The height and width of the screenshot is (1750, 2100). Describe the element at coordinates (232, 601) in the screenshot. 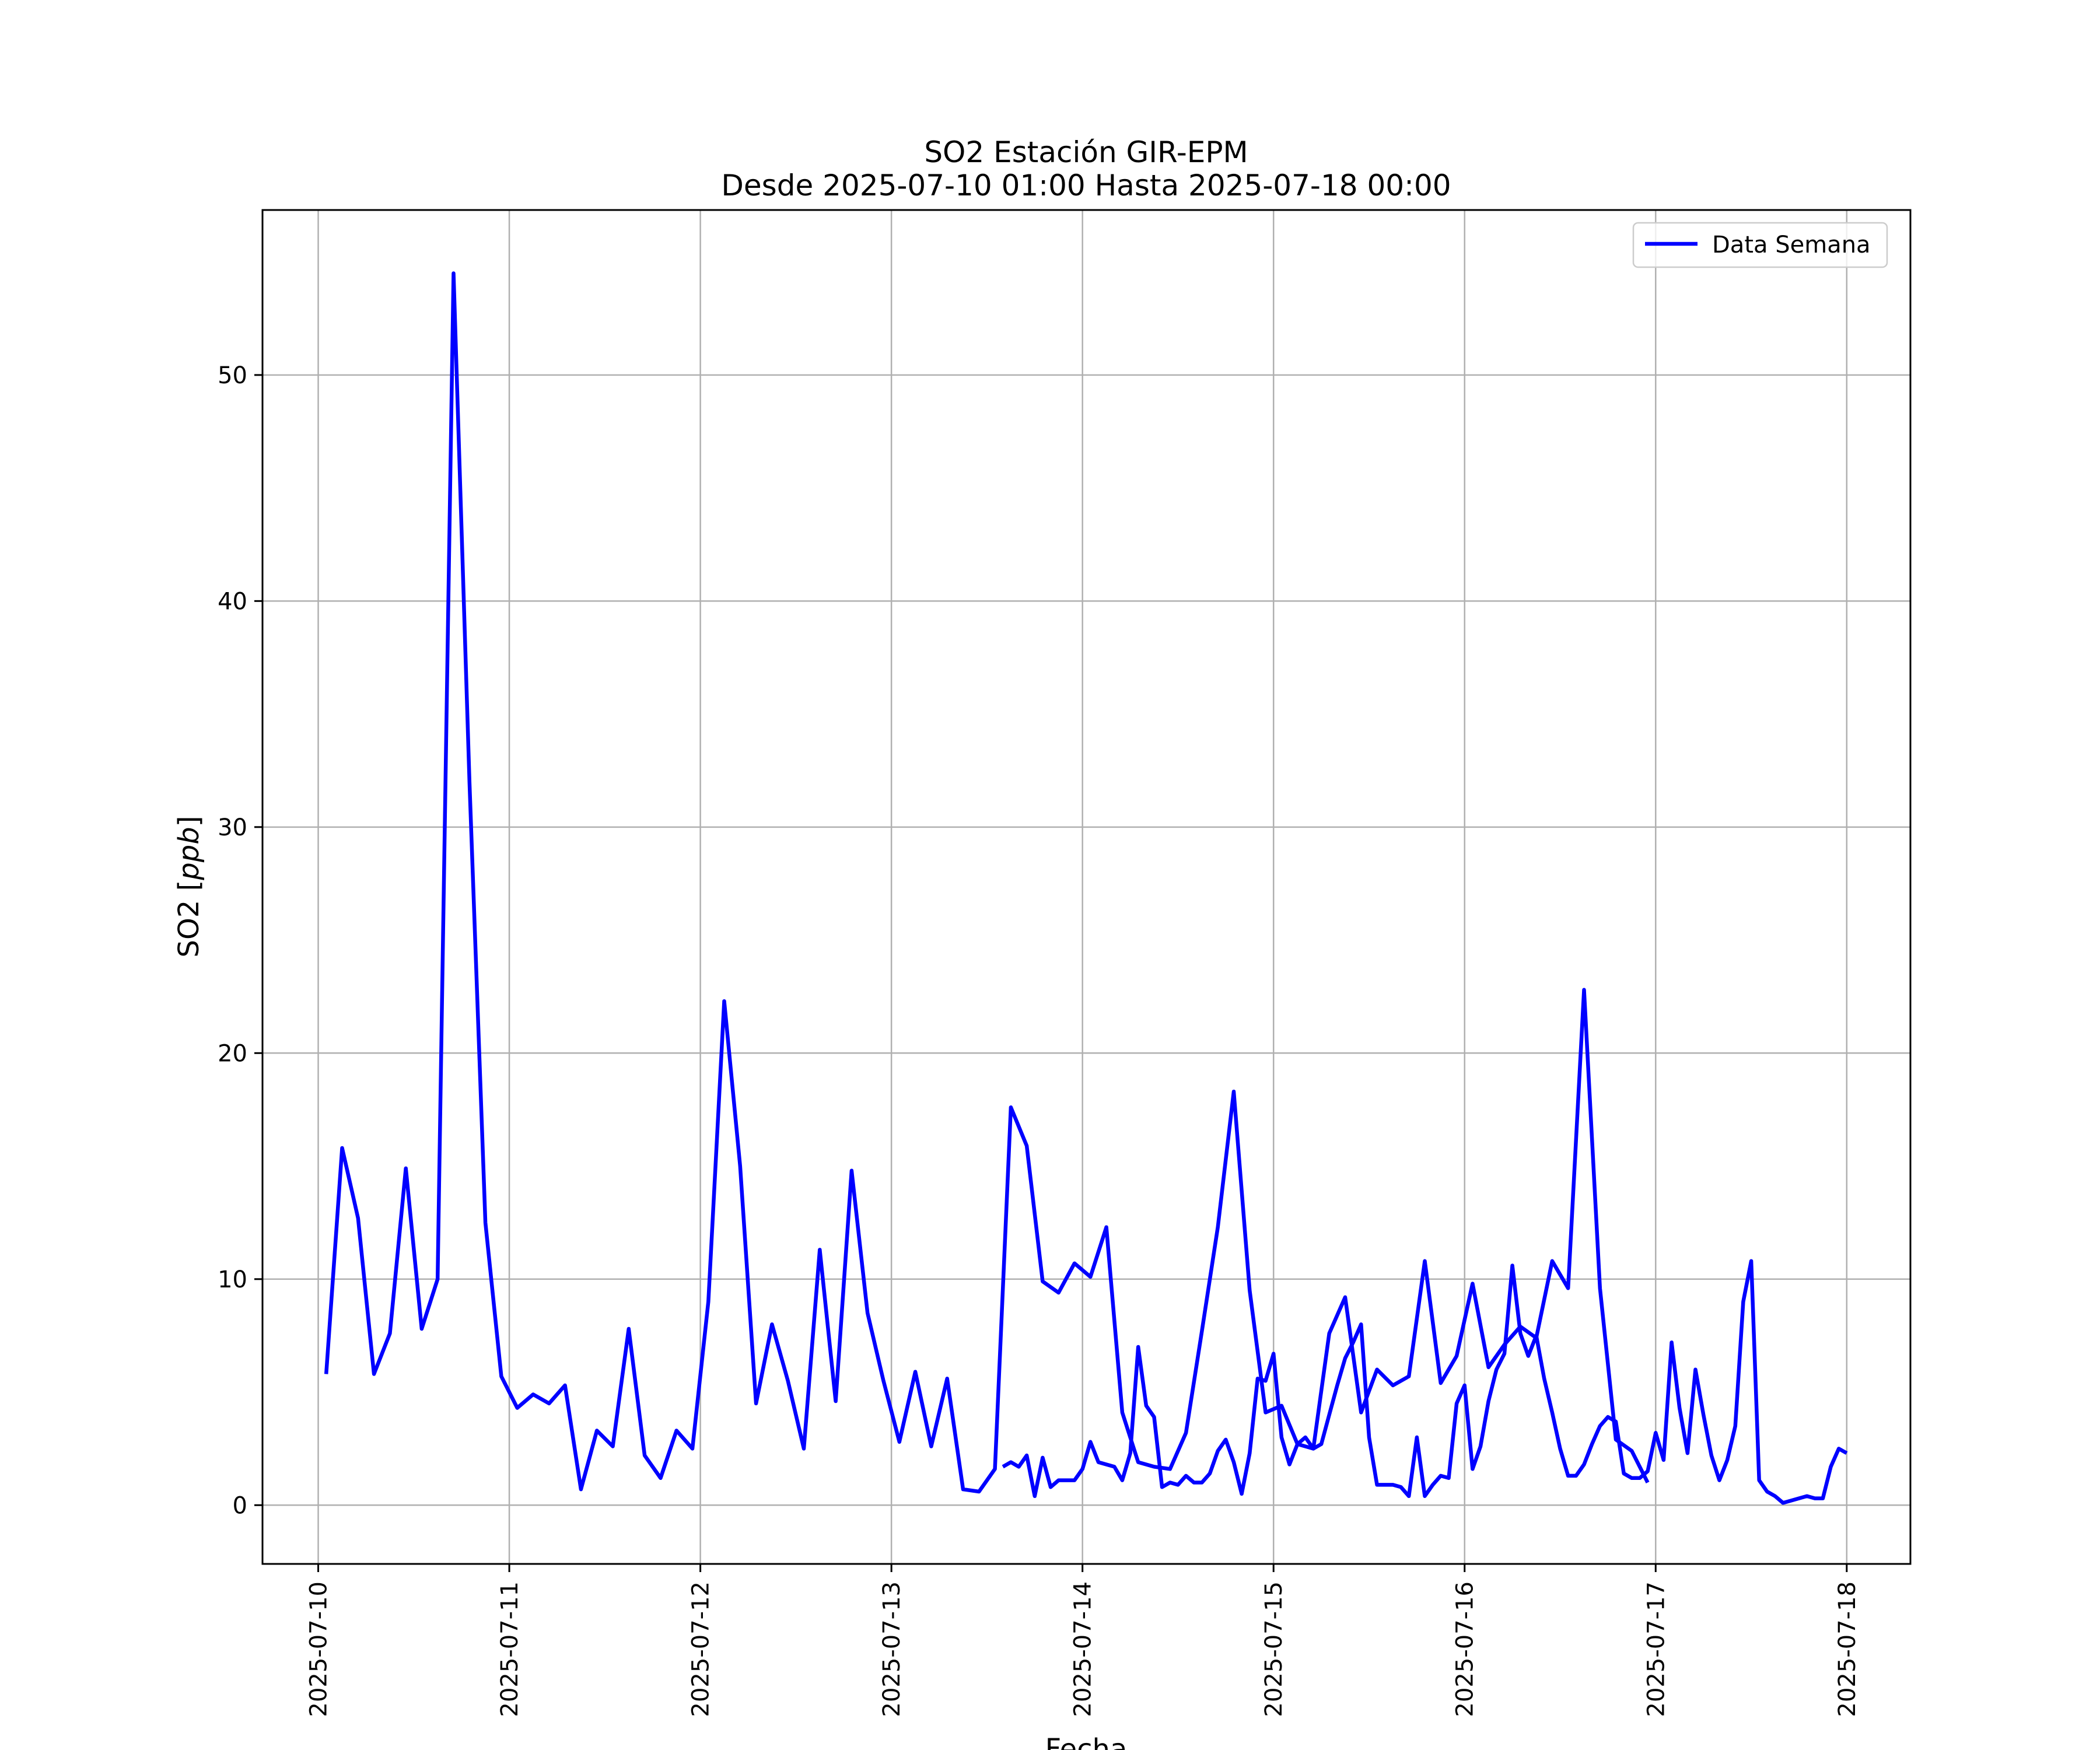

I see `y-tick-label: 40` at that location.